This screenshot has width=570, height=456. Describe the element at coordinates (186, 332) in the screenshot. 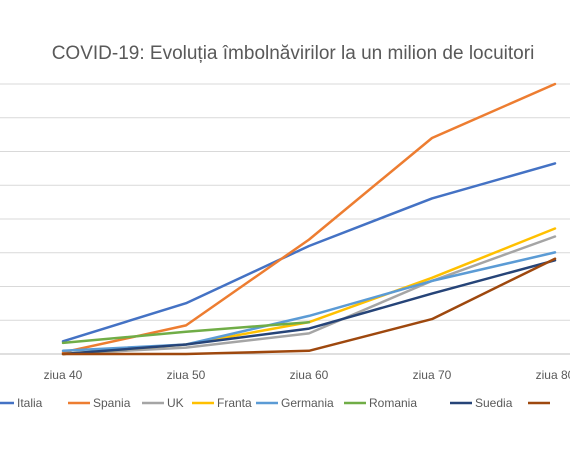

I see `series-line-romania` at that location.